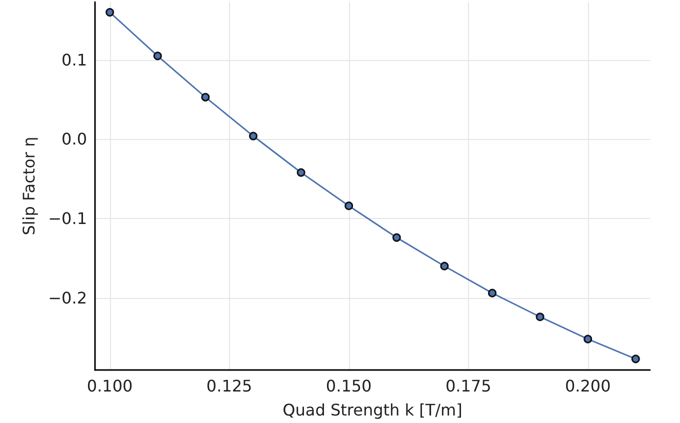 This screenshot has height=423, width=680. Describe the element at coordinates (109, 386) in the screenshot. I see `x-tick-label: 0.100` at that location.